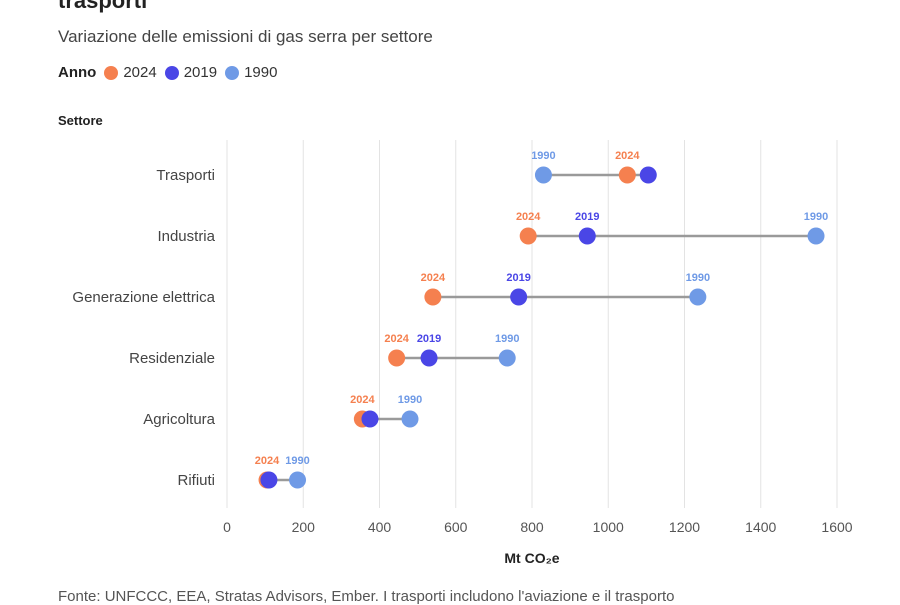  What do you see at coordinates (77, 72) in the screenshot?
I see `legend-title: Anno` at bounding box center [77, 72].